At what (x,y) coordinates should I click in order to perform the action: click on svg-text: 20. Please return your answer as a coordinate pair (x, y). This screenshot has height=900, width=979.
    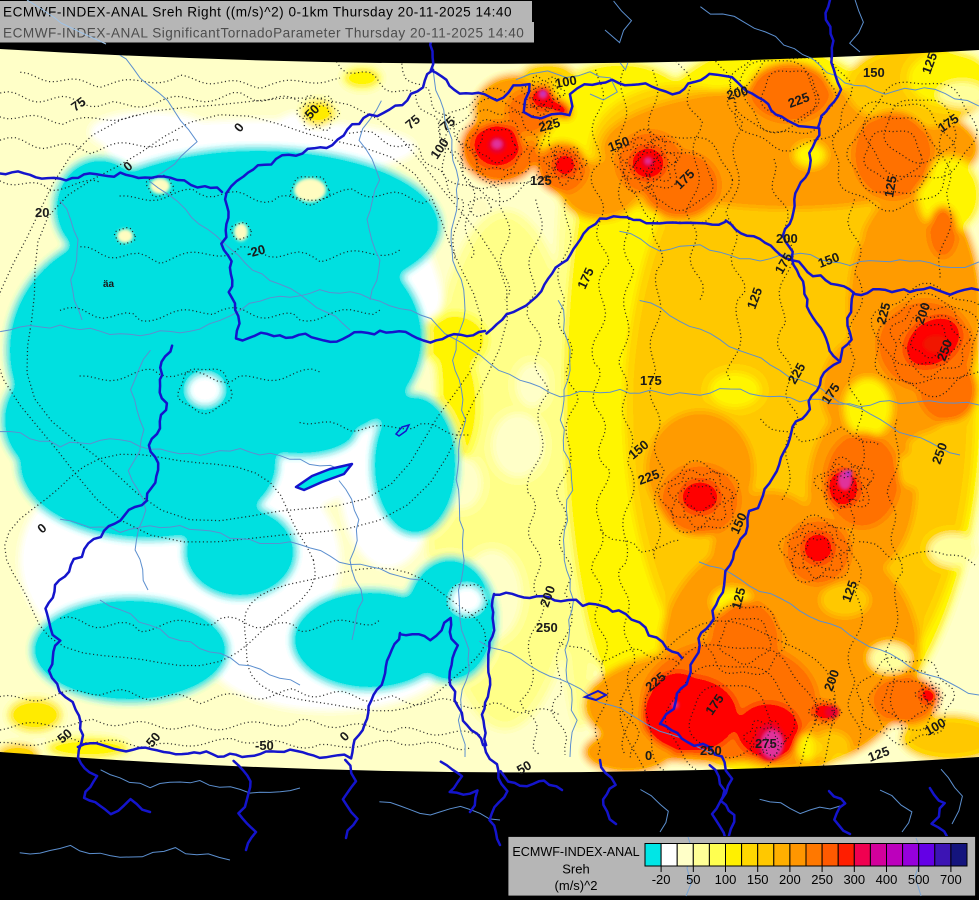
    Looking at the image, I should click on (42, 212).